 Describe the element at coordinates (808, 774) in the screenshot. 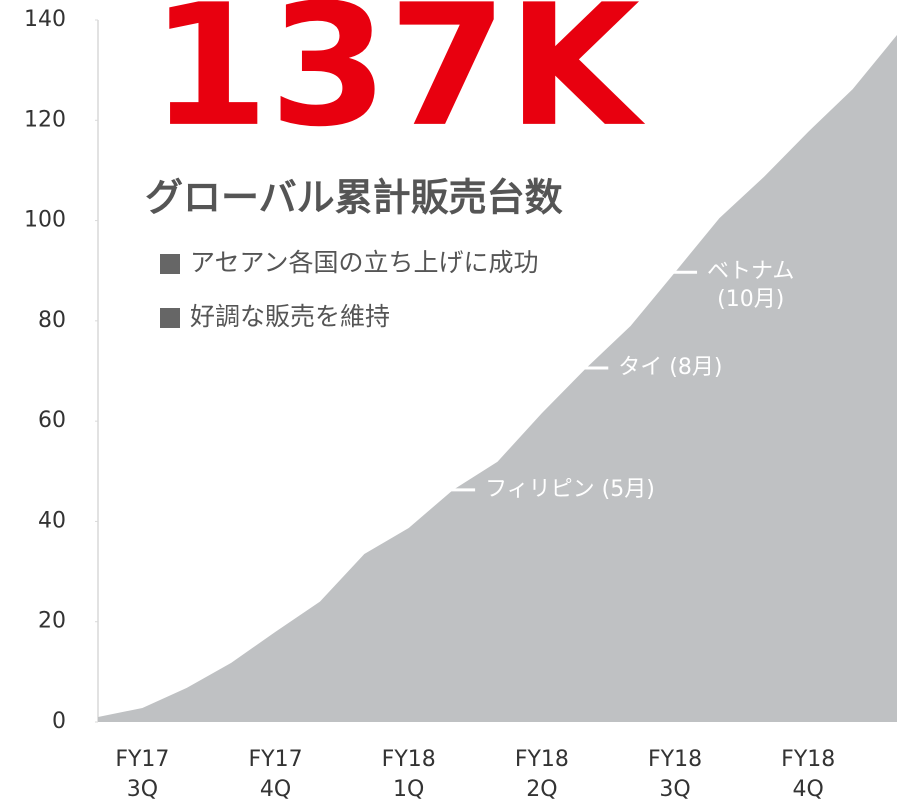

I see `x-tick-label: FY18 4Q` at that location.